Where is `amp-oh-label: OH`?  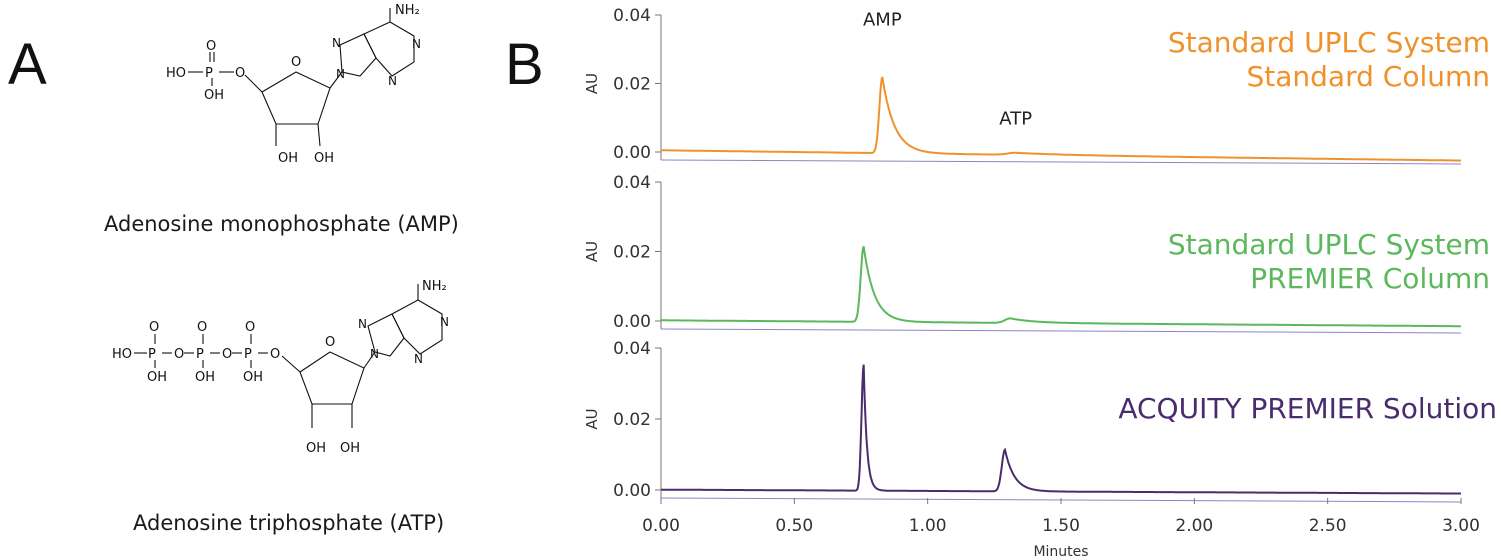
amp-oh-label: OH is located at coordinates (214, 95).